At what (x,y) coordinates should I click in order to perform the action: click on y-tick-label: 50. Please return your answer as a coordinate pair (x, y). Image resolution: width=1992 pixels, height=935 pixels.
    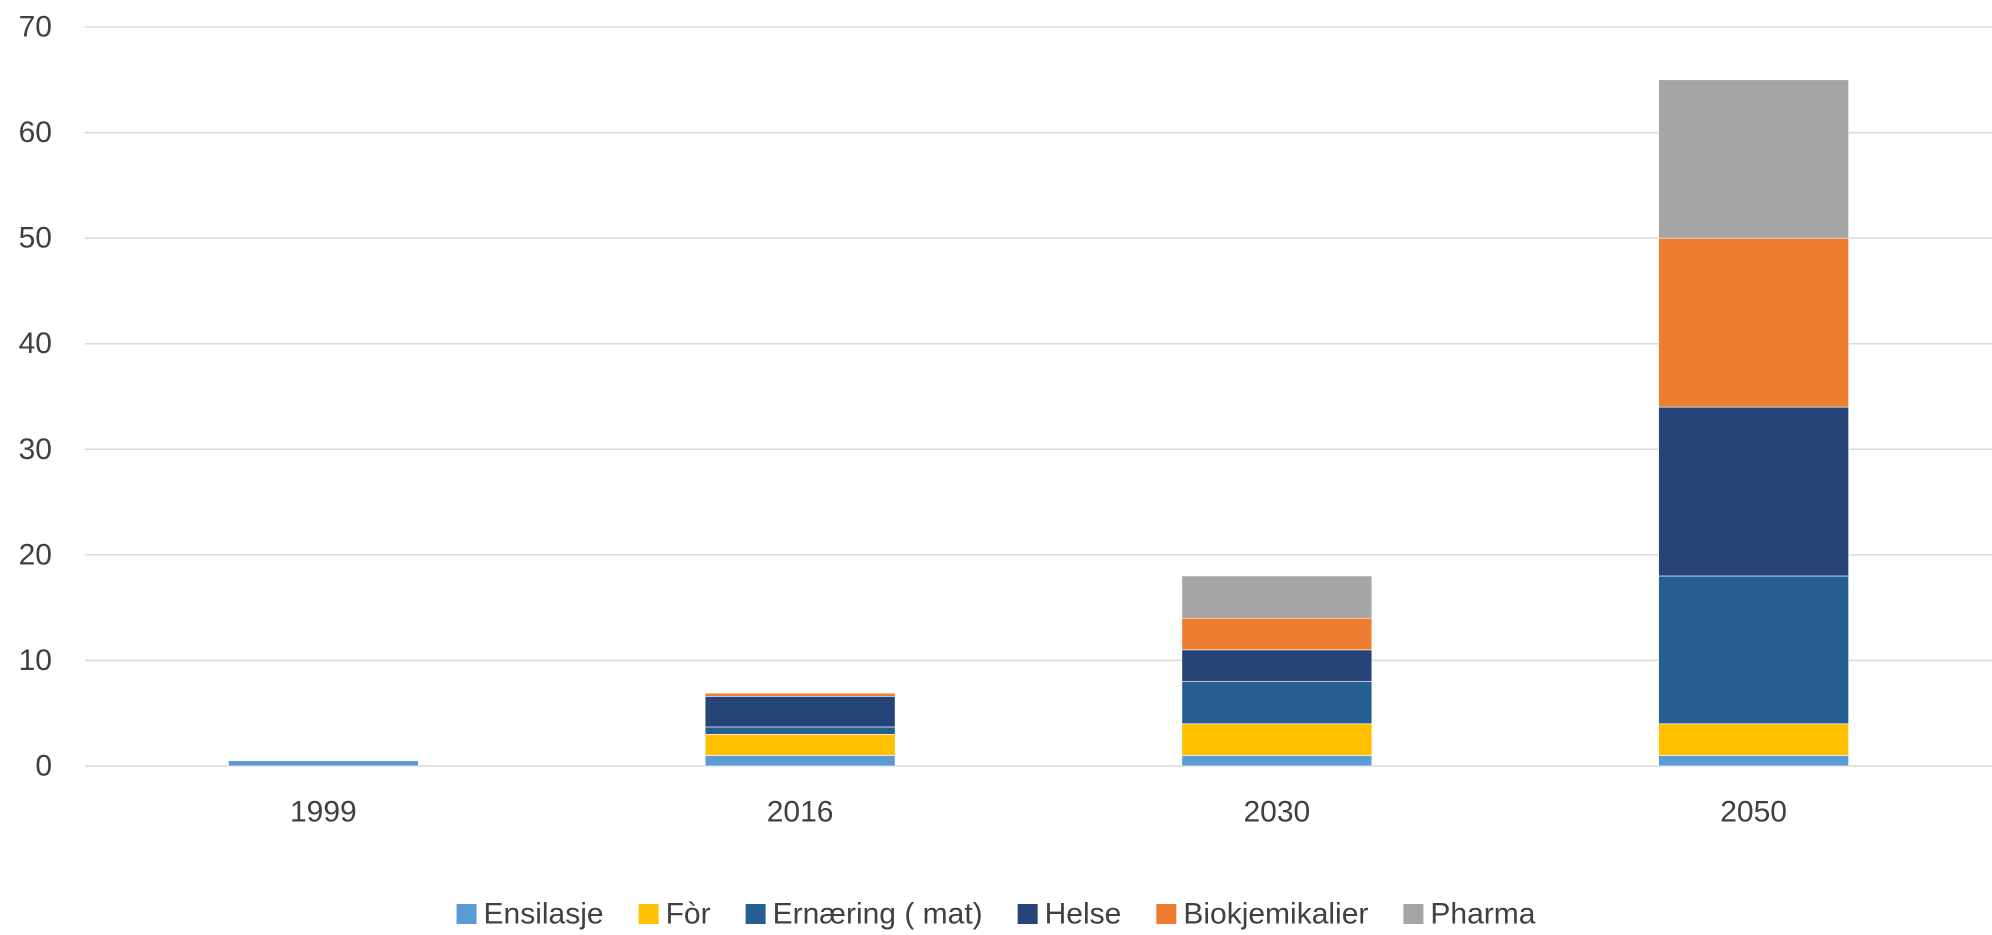
    Looking at the image, I should click on (35, 238).